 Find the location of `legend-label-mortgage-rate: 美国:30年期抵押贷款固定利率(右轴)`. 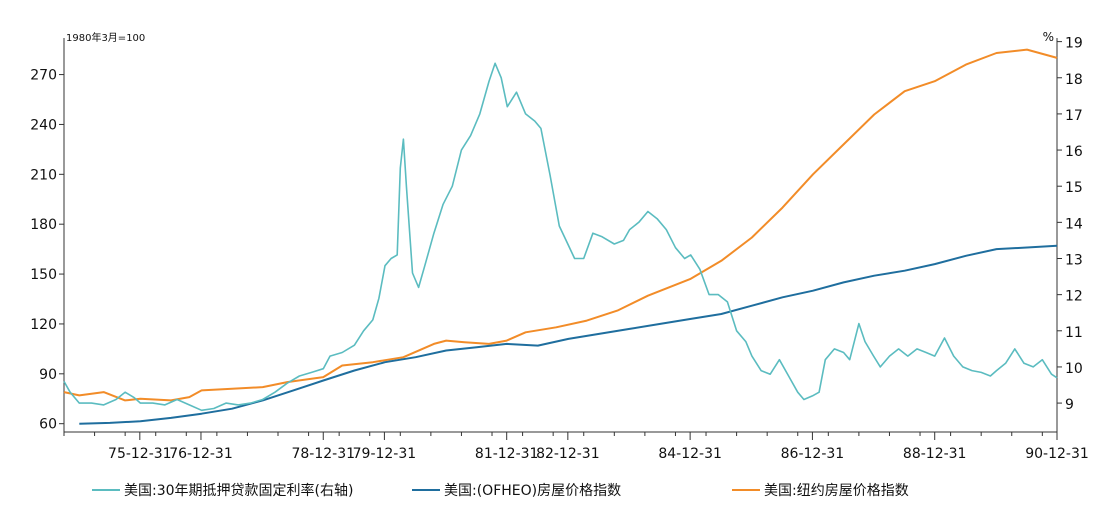

legend-label-mortgage-rate: 美国:30年期抵押贷款固定利率(右轴) is located at coordinates (238, 490).